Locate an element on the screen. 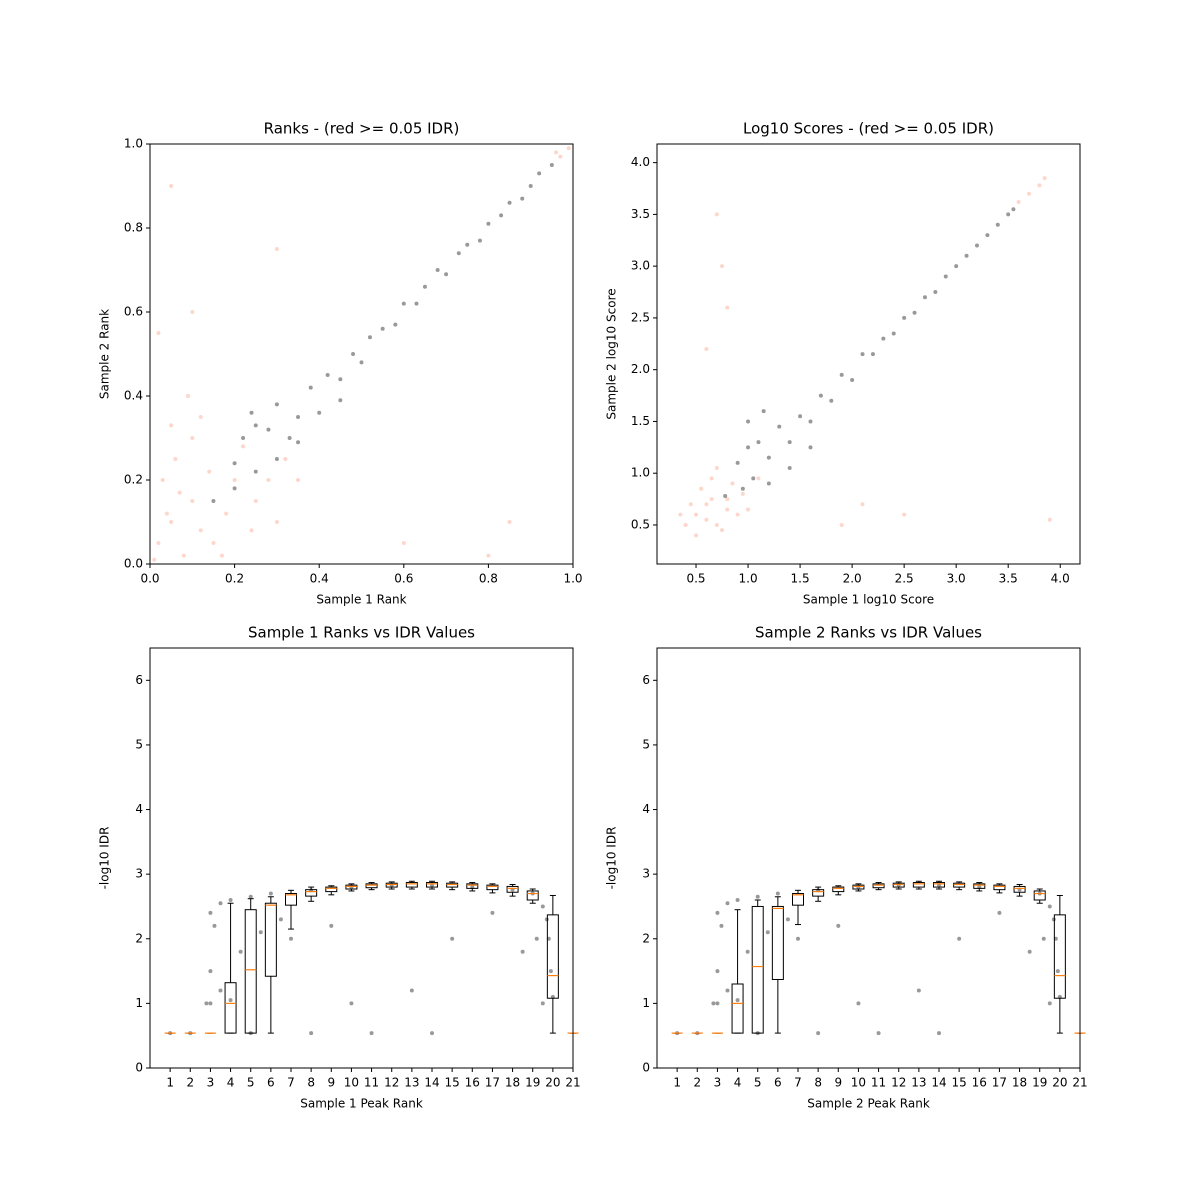 The height and width of the screenshot is (1200, 1200). y-tick-label: 0.4 is located at coordinates (133, 396).